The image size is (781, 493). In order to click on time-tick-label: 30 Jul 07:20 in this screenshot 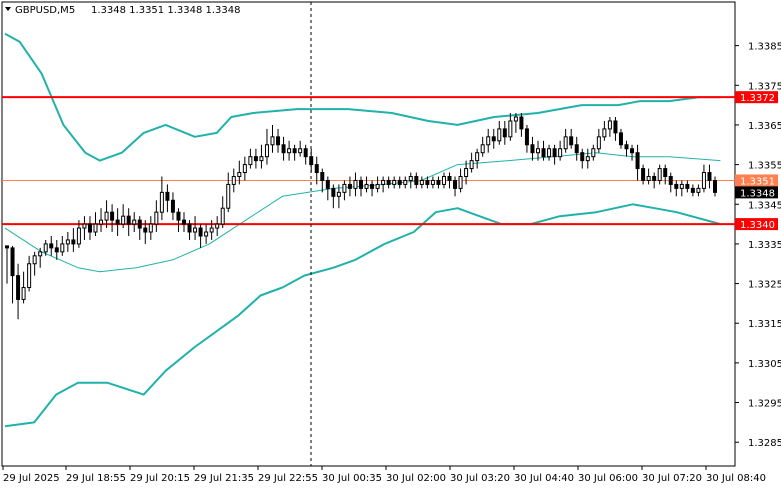, I will do `click(672, 478)`.